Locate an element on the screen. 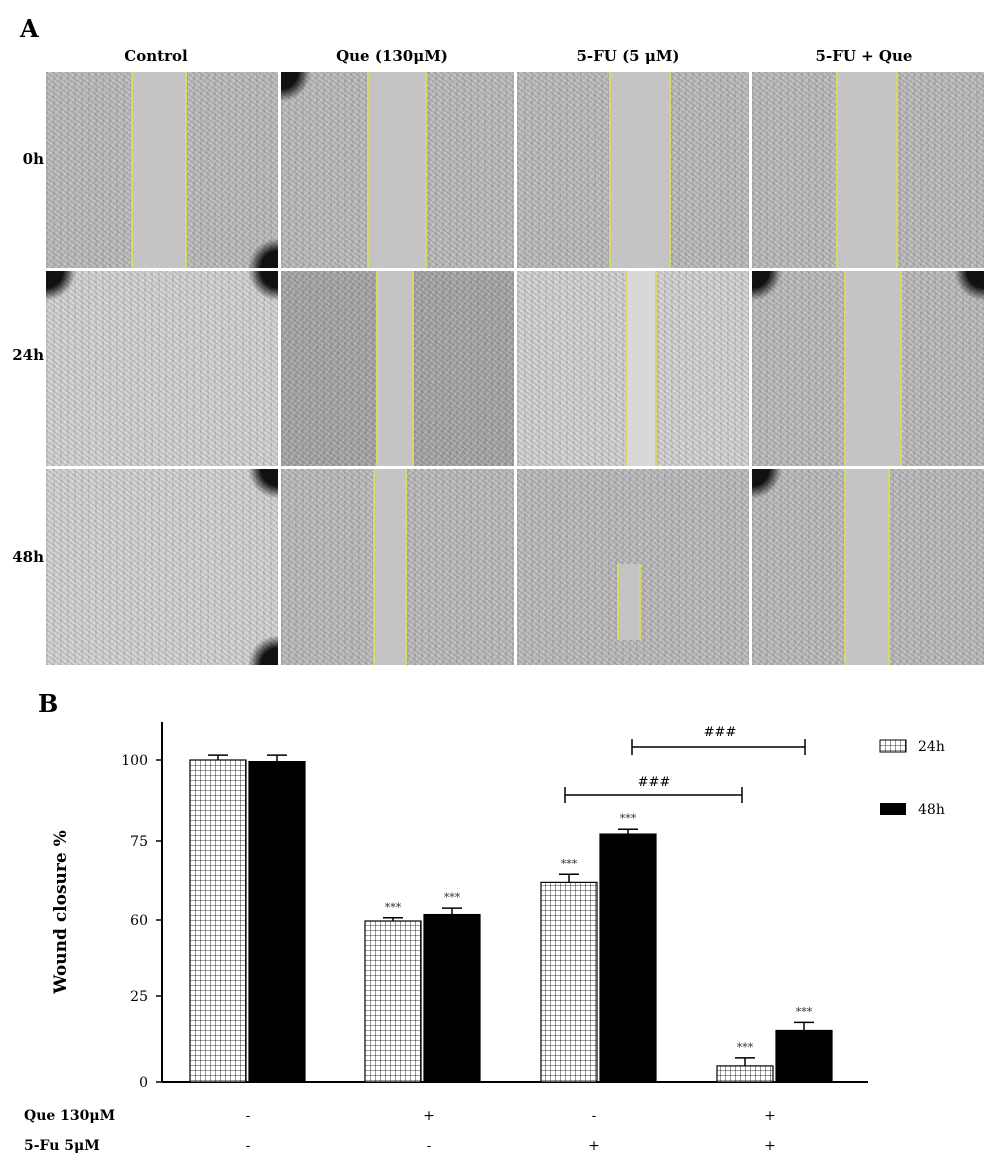 This screenshot has width=1000, height=1167. y-ticks: 0 25 60 75 100 is located at coordinates (141, 922).